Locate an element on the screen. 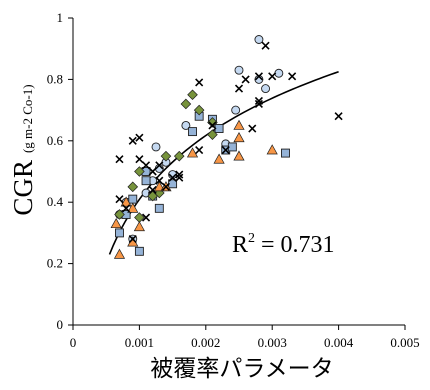 The width and height of the screenshot is (430, 390). x-tick-label: 0.004 is located at coordinates (339, 342).